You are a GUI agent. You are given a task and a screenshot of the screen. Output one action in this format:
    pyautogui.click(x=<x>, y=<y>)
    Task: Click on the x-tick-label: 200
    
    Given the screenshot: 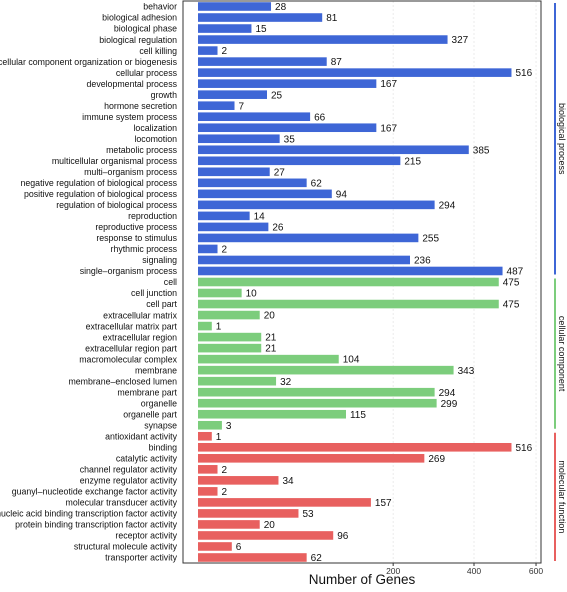 What is the action you would take?
    pyautogui.click(x=393, y=571)
    